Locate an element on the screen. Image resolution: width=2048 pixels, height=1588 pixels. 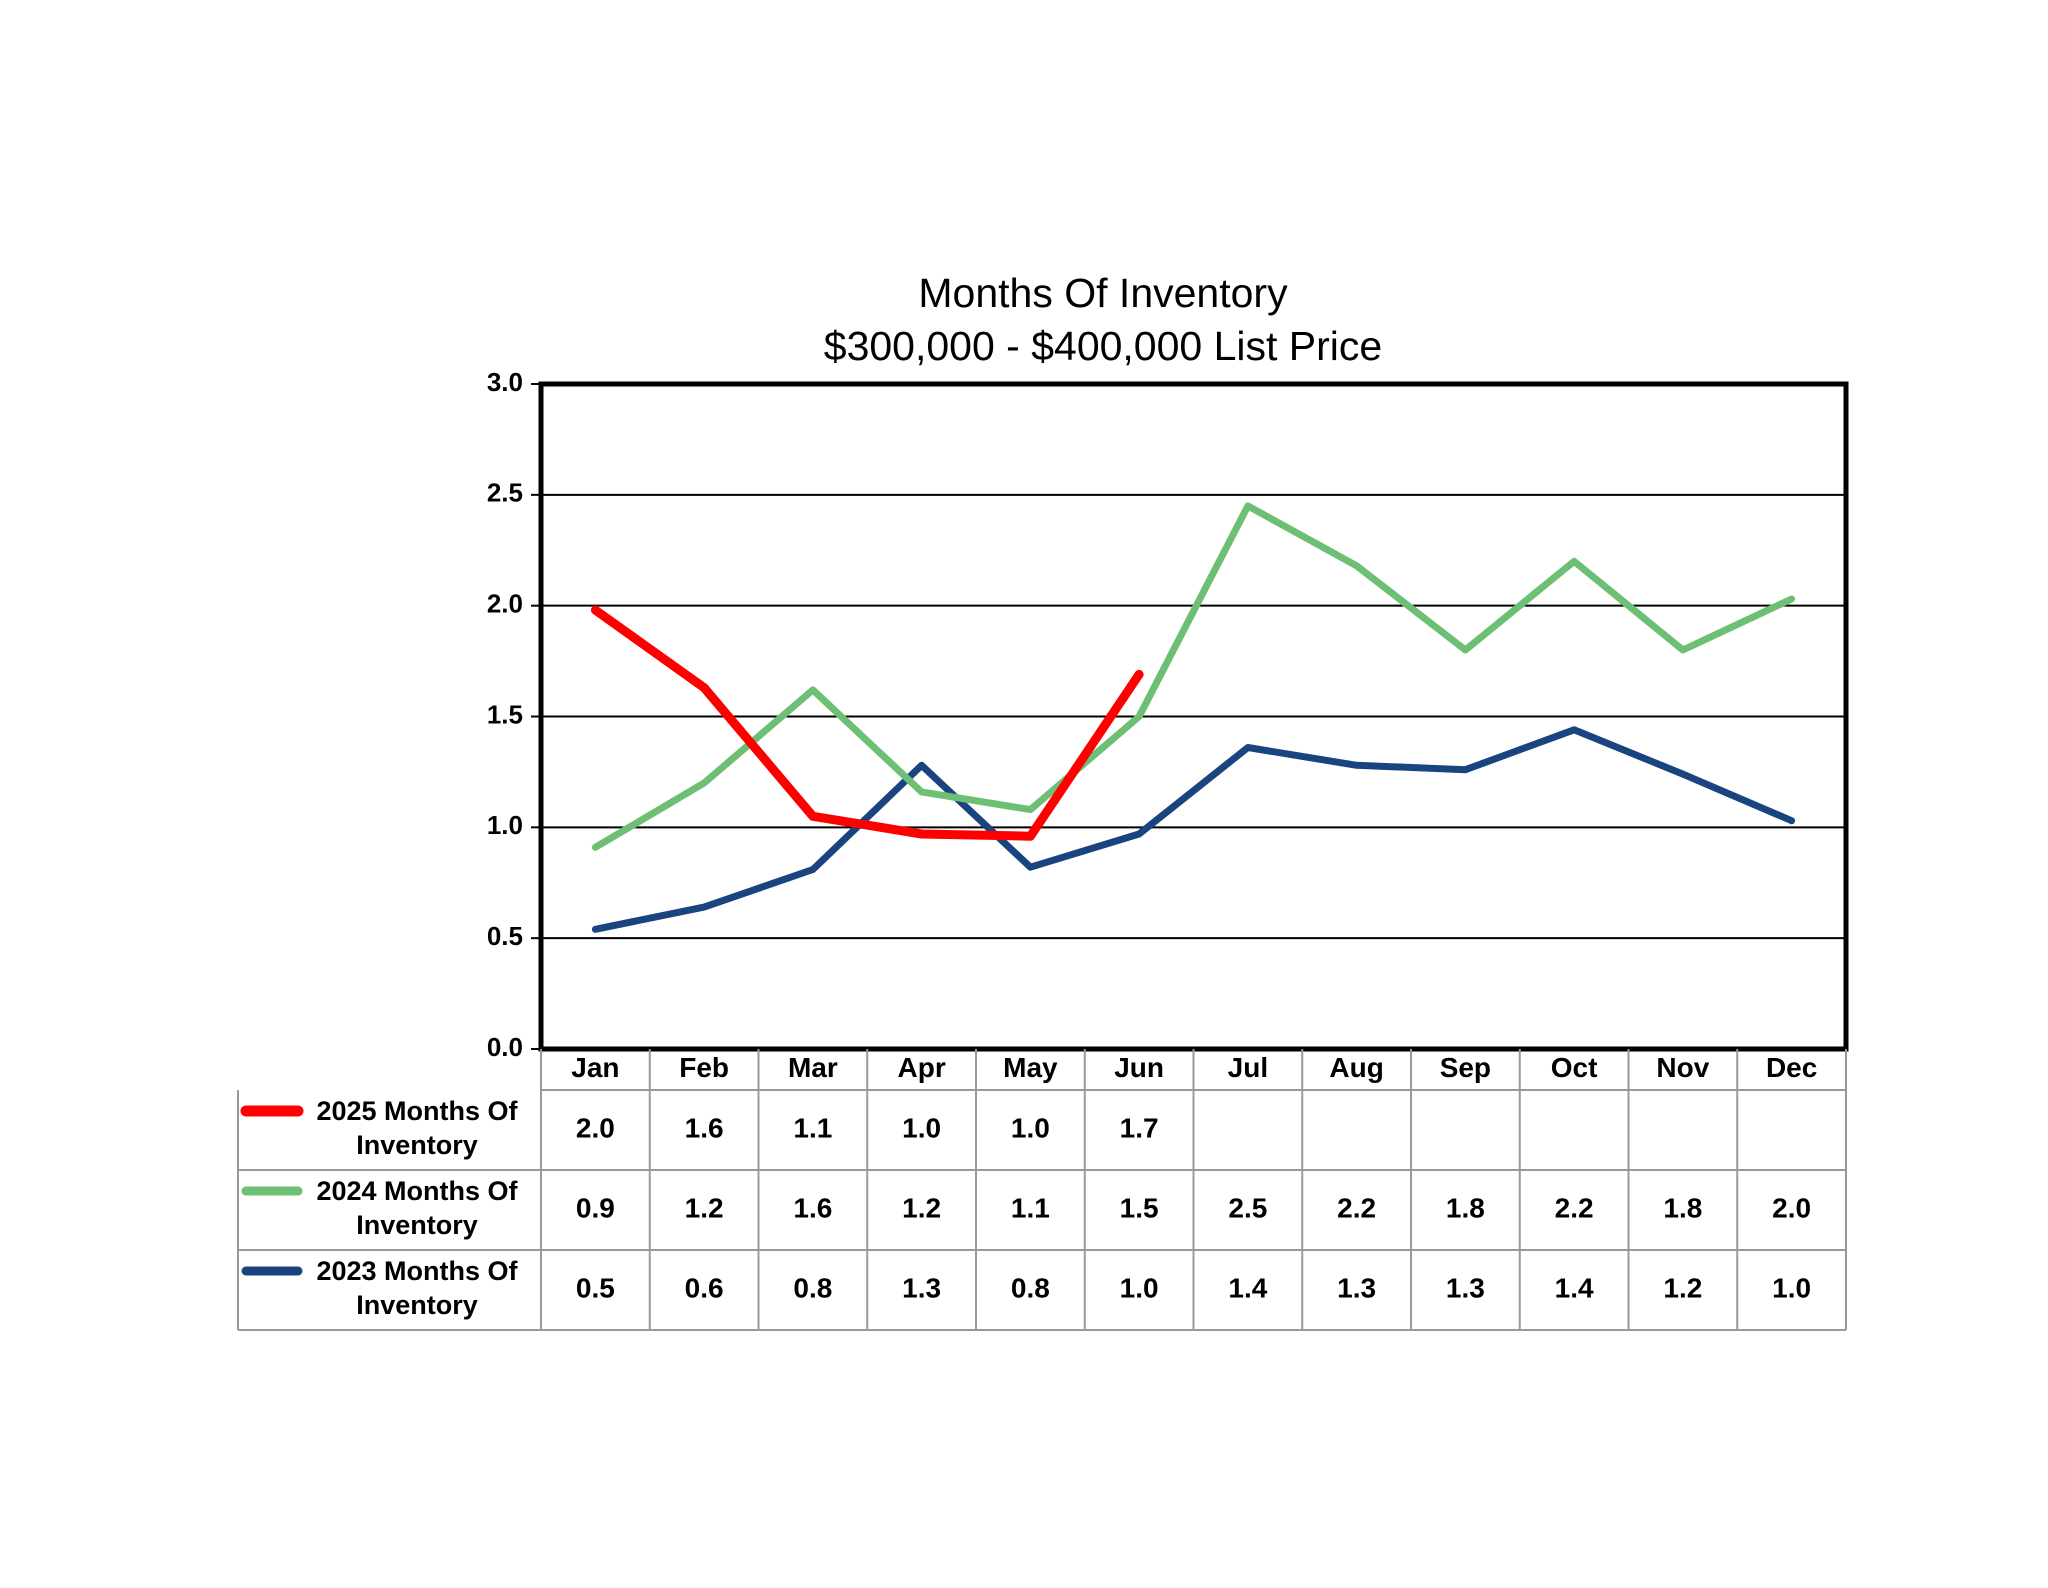
table-value: 0.9 is located at coordinates (595, 1207).